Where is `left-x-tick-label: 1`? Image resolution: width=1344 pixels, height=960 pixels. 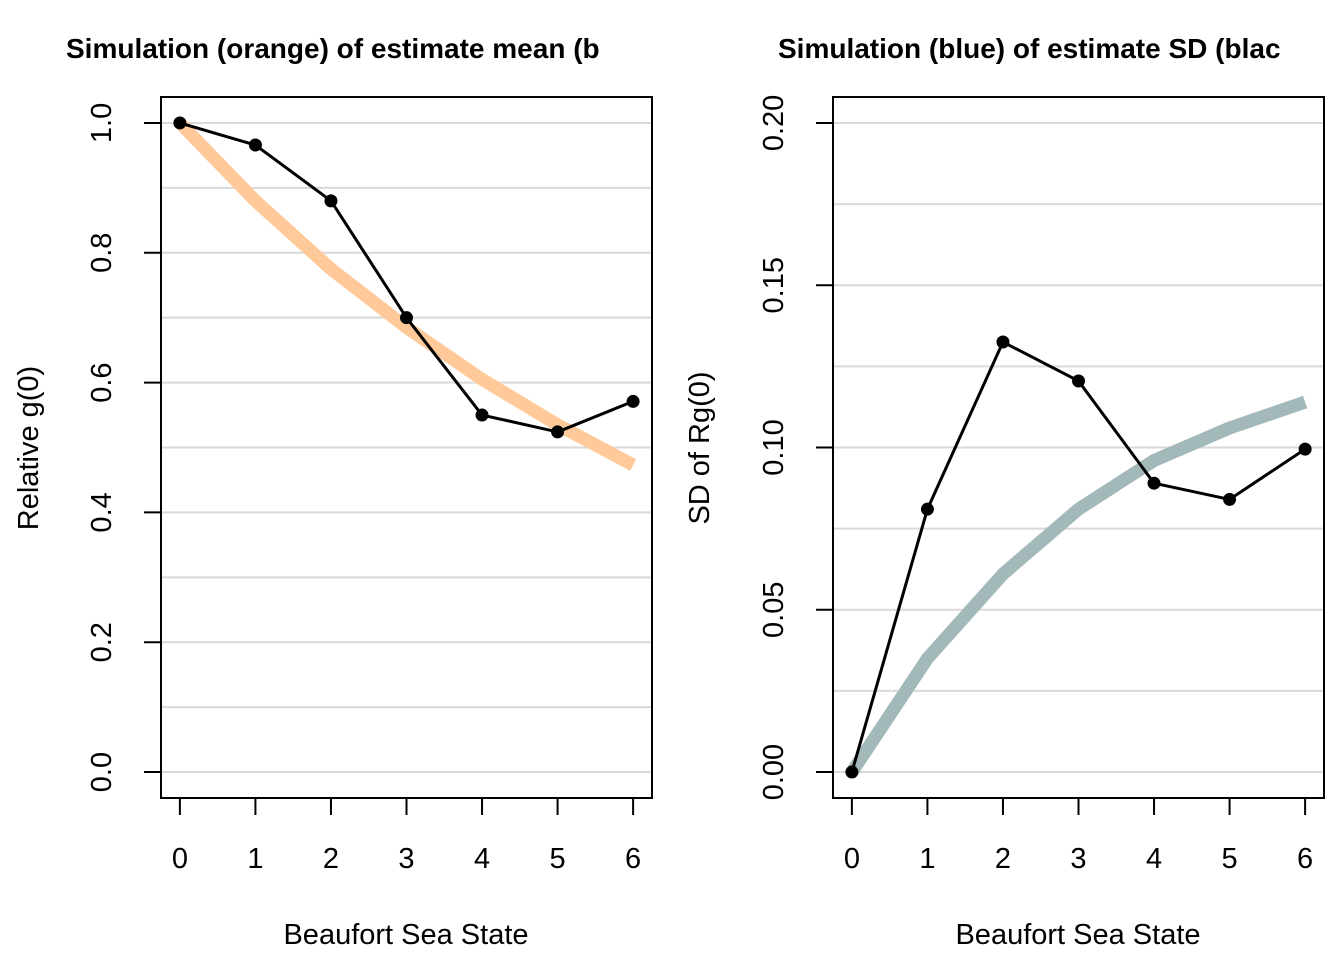
left-x-tick-label: 1 is located at coordinates (255, 859).